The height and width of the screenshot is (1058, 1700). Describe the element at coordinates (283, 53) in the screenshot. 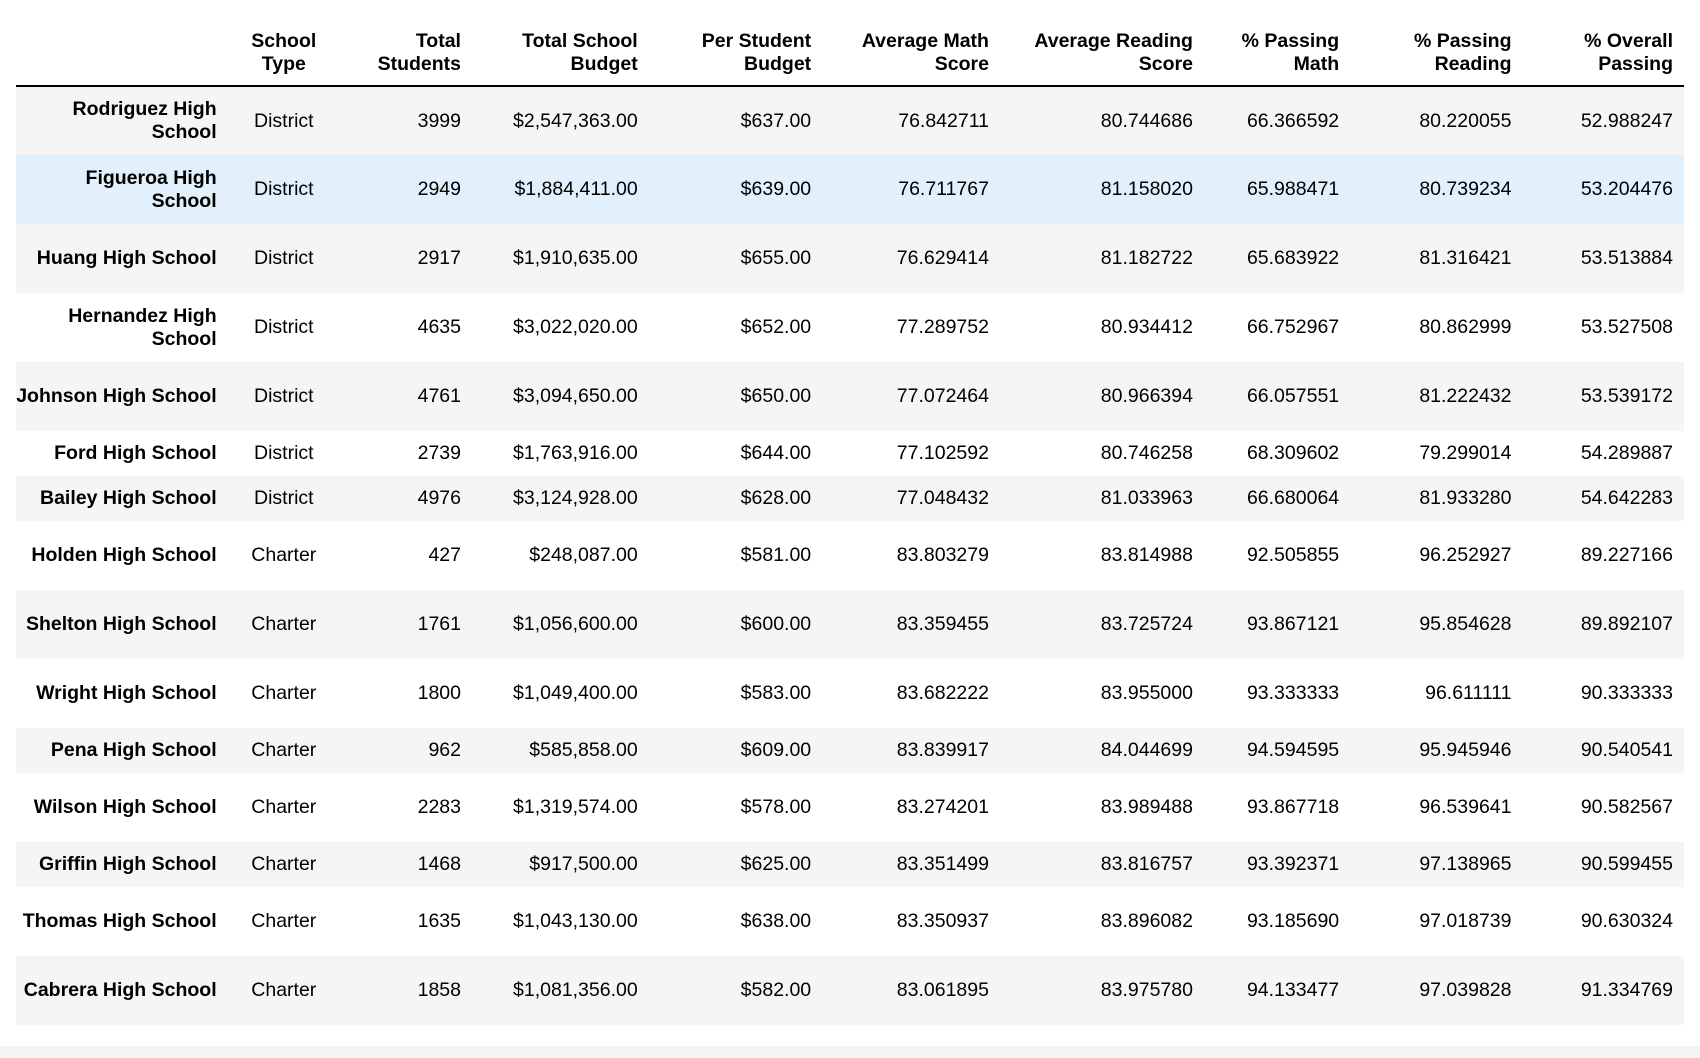

I see `column-header: School Type` at that location.